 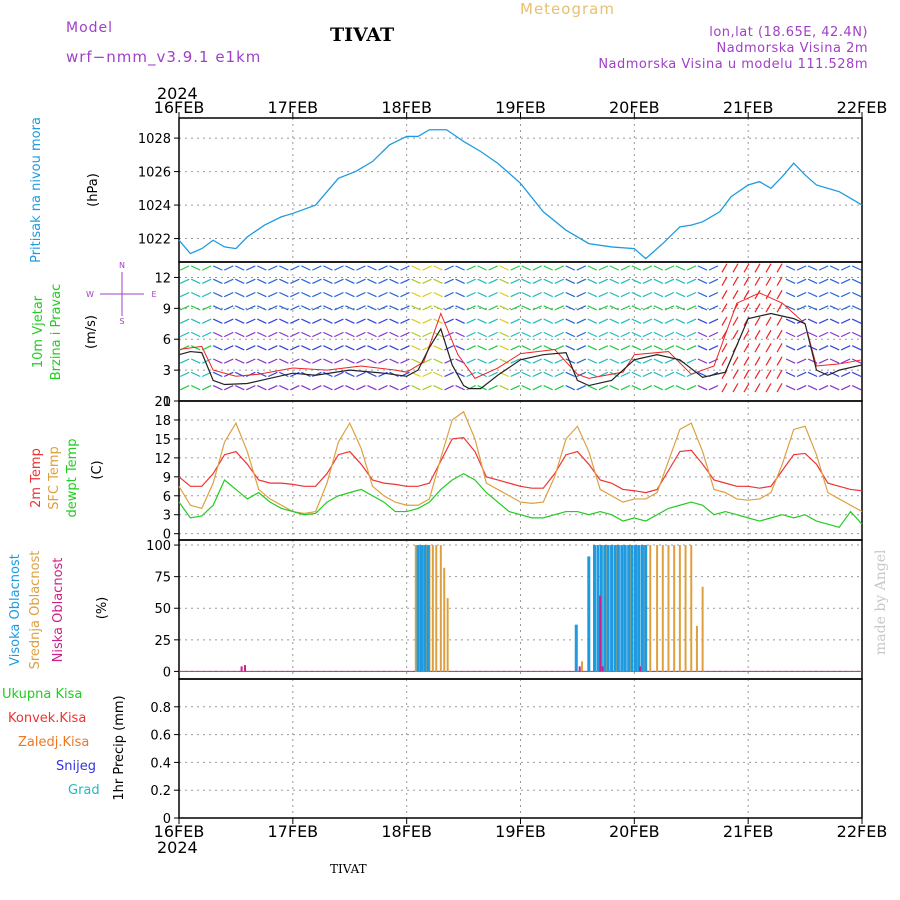 I want to click on temp-axis-title-2: SFC Temp, so click(x=54, y=478).